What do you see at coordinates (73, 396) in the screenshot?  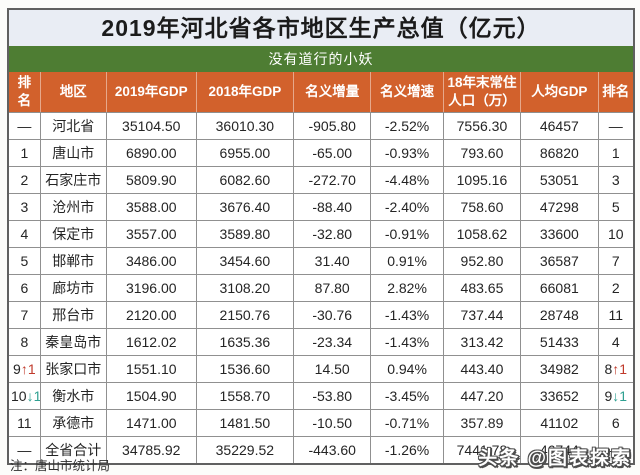 I see `table-cell: 衡水市` at bounding box center [73, 396].